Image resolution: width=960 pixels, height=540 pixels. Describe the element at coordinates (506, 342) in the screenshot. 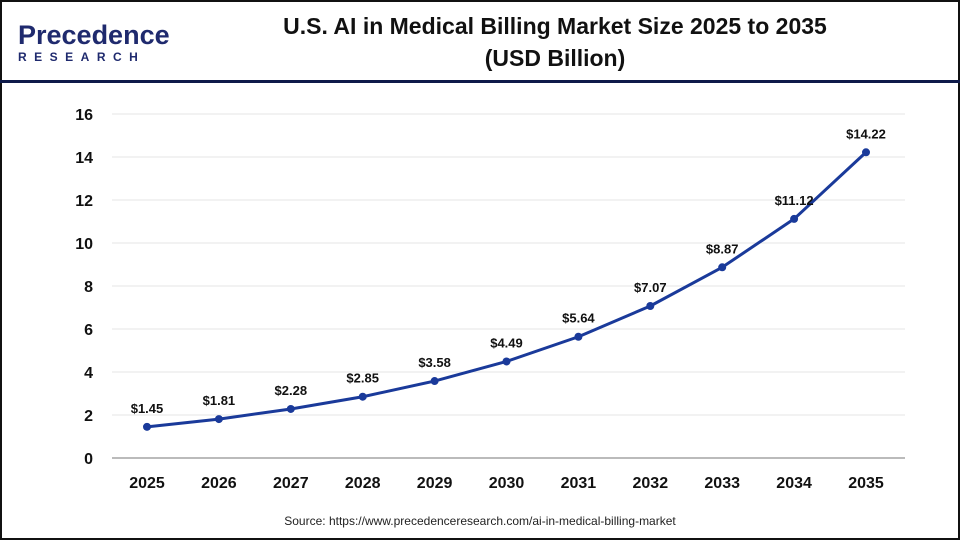

I see `data-label: $4.49` at that location.